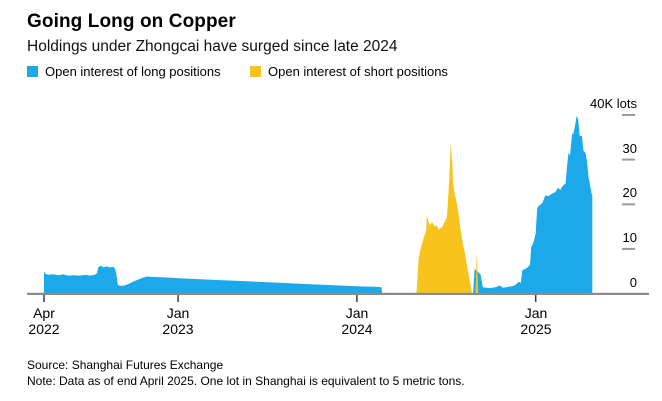 Image resolution: width=662 pixels, height=401 pixels. Describe the element at coordinates (178, 329) in the screenshot. I see `x-axis-label-year: 2023` at that location.